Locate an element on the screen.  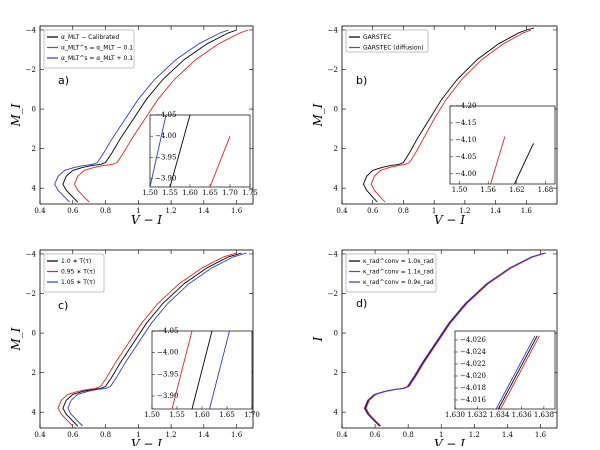
panel-label: b) is located at coordinates (361, 80).